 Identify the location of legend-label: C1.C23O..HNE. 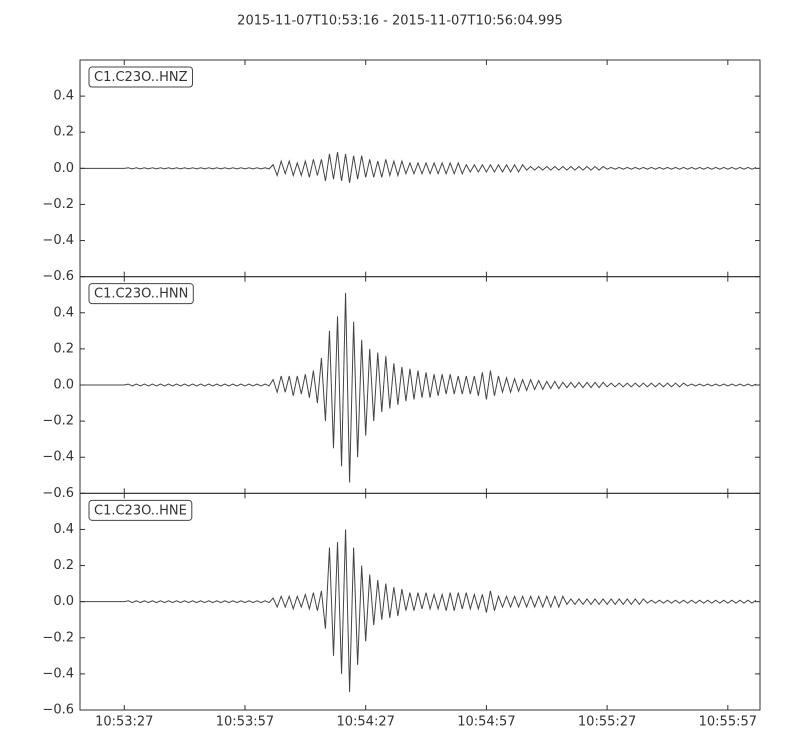
(140, 510).